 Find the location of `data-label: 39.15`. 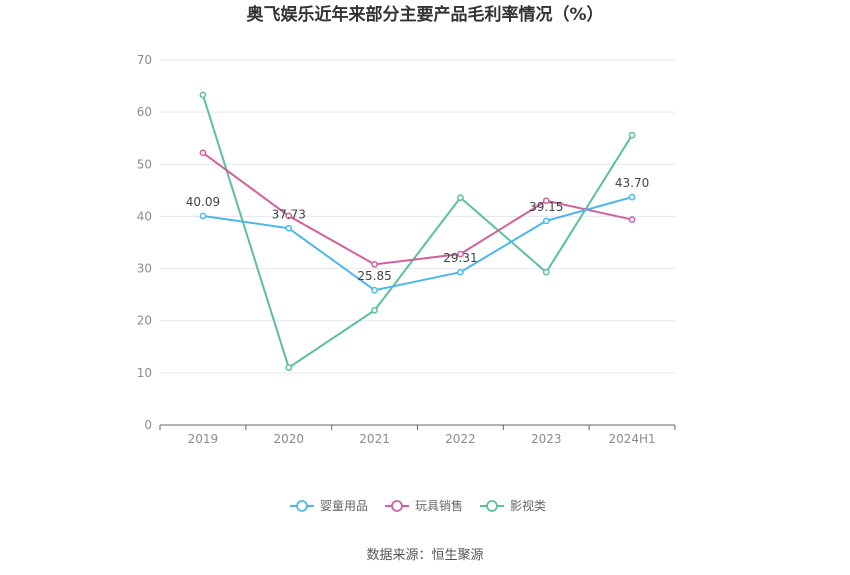

data-label: 39.15 is located at coordinates (546, 207).